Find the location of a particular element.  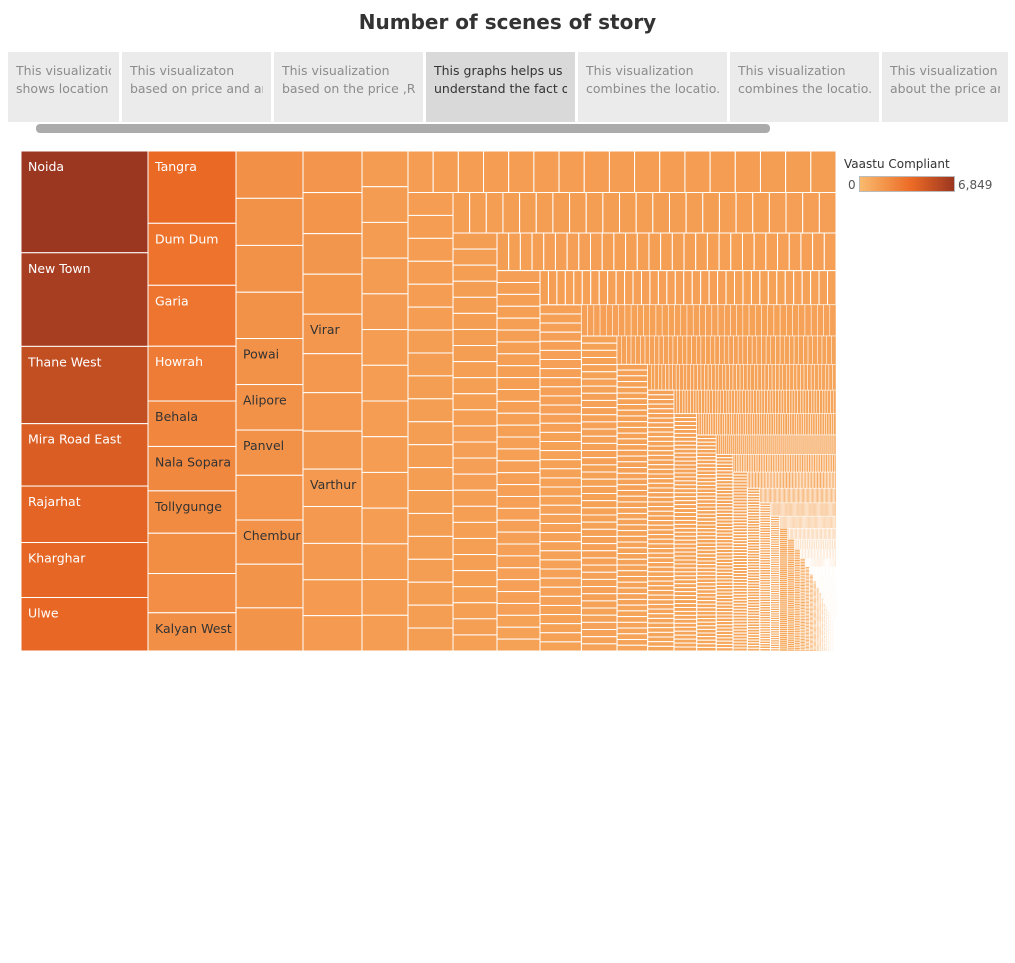

treemap-cell-alipore is located at coordinates (269, 407).